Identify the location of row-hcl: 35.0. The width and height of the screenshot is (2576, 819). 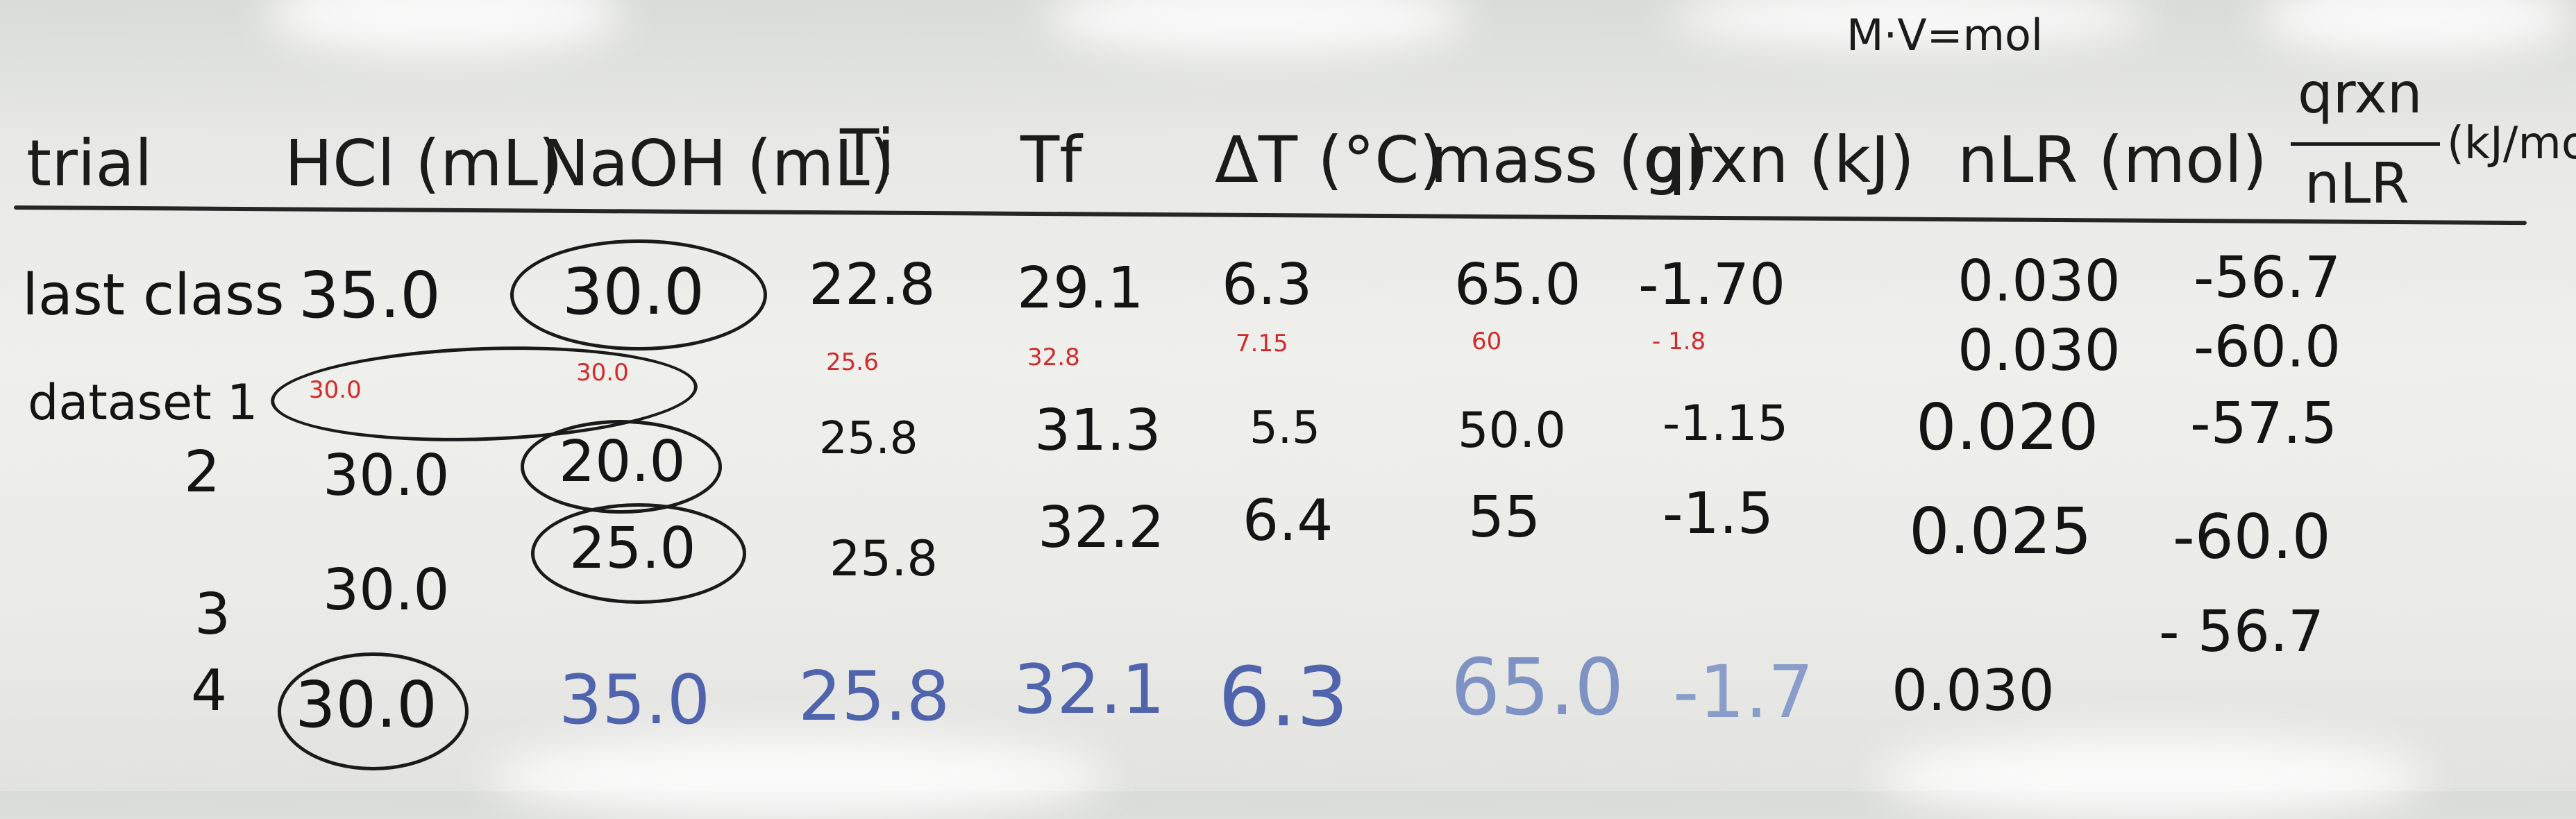
(369, 295).